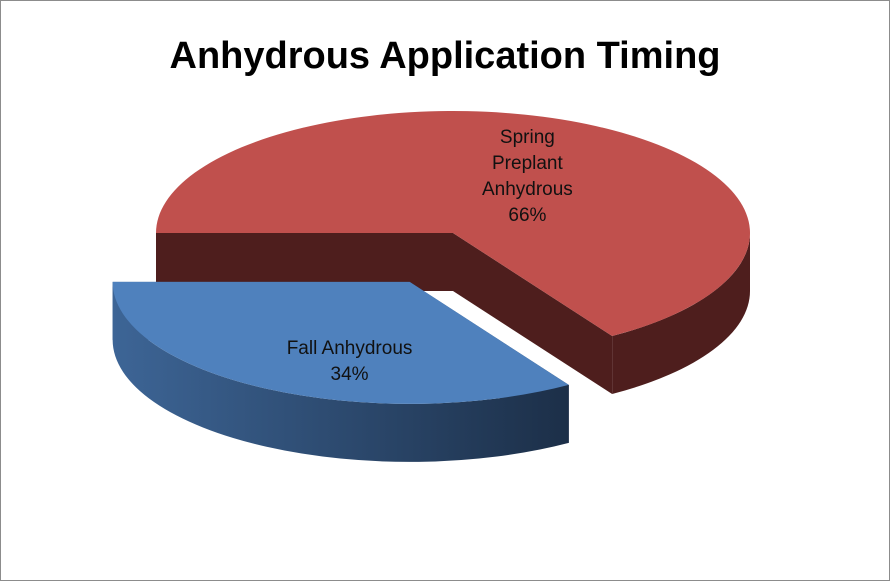 This screenshot has width=890, height=581. What do you see at coordinates (350, 362) in the screenshot?
I see `data-label: Fall Anhydrous 34%` at bounding box center [350, 362].